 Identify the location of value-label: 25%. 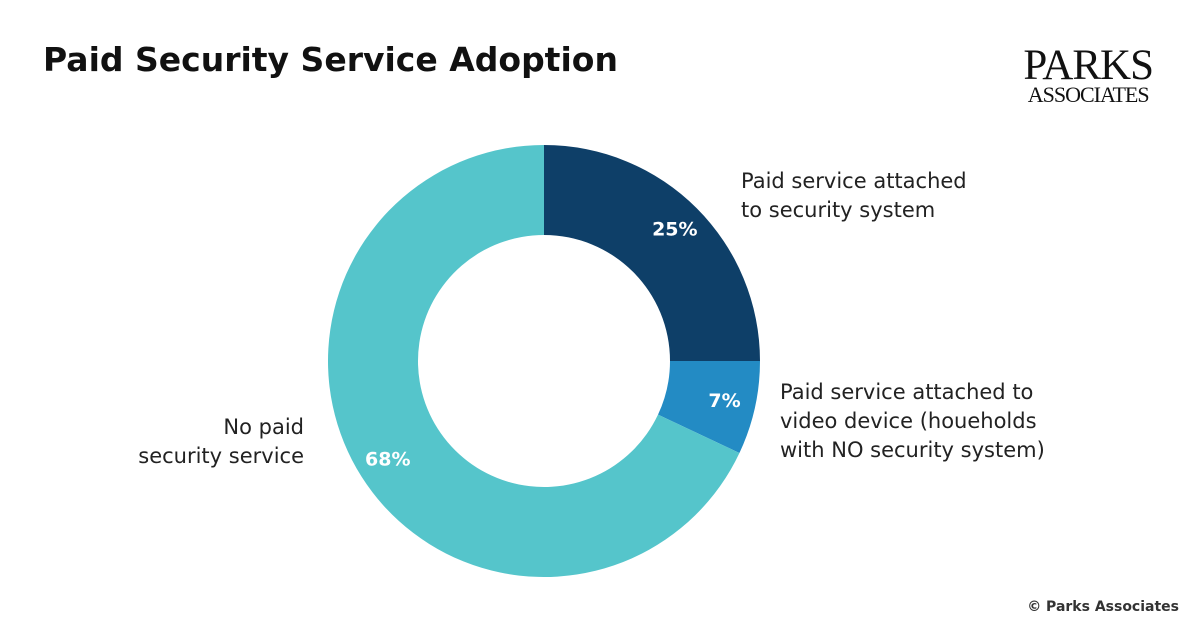
(674, 230).